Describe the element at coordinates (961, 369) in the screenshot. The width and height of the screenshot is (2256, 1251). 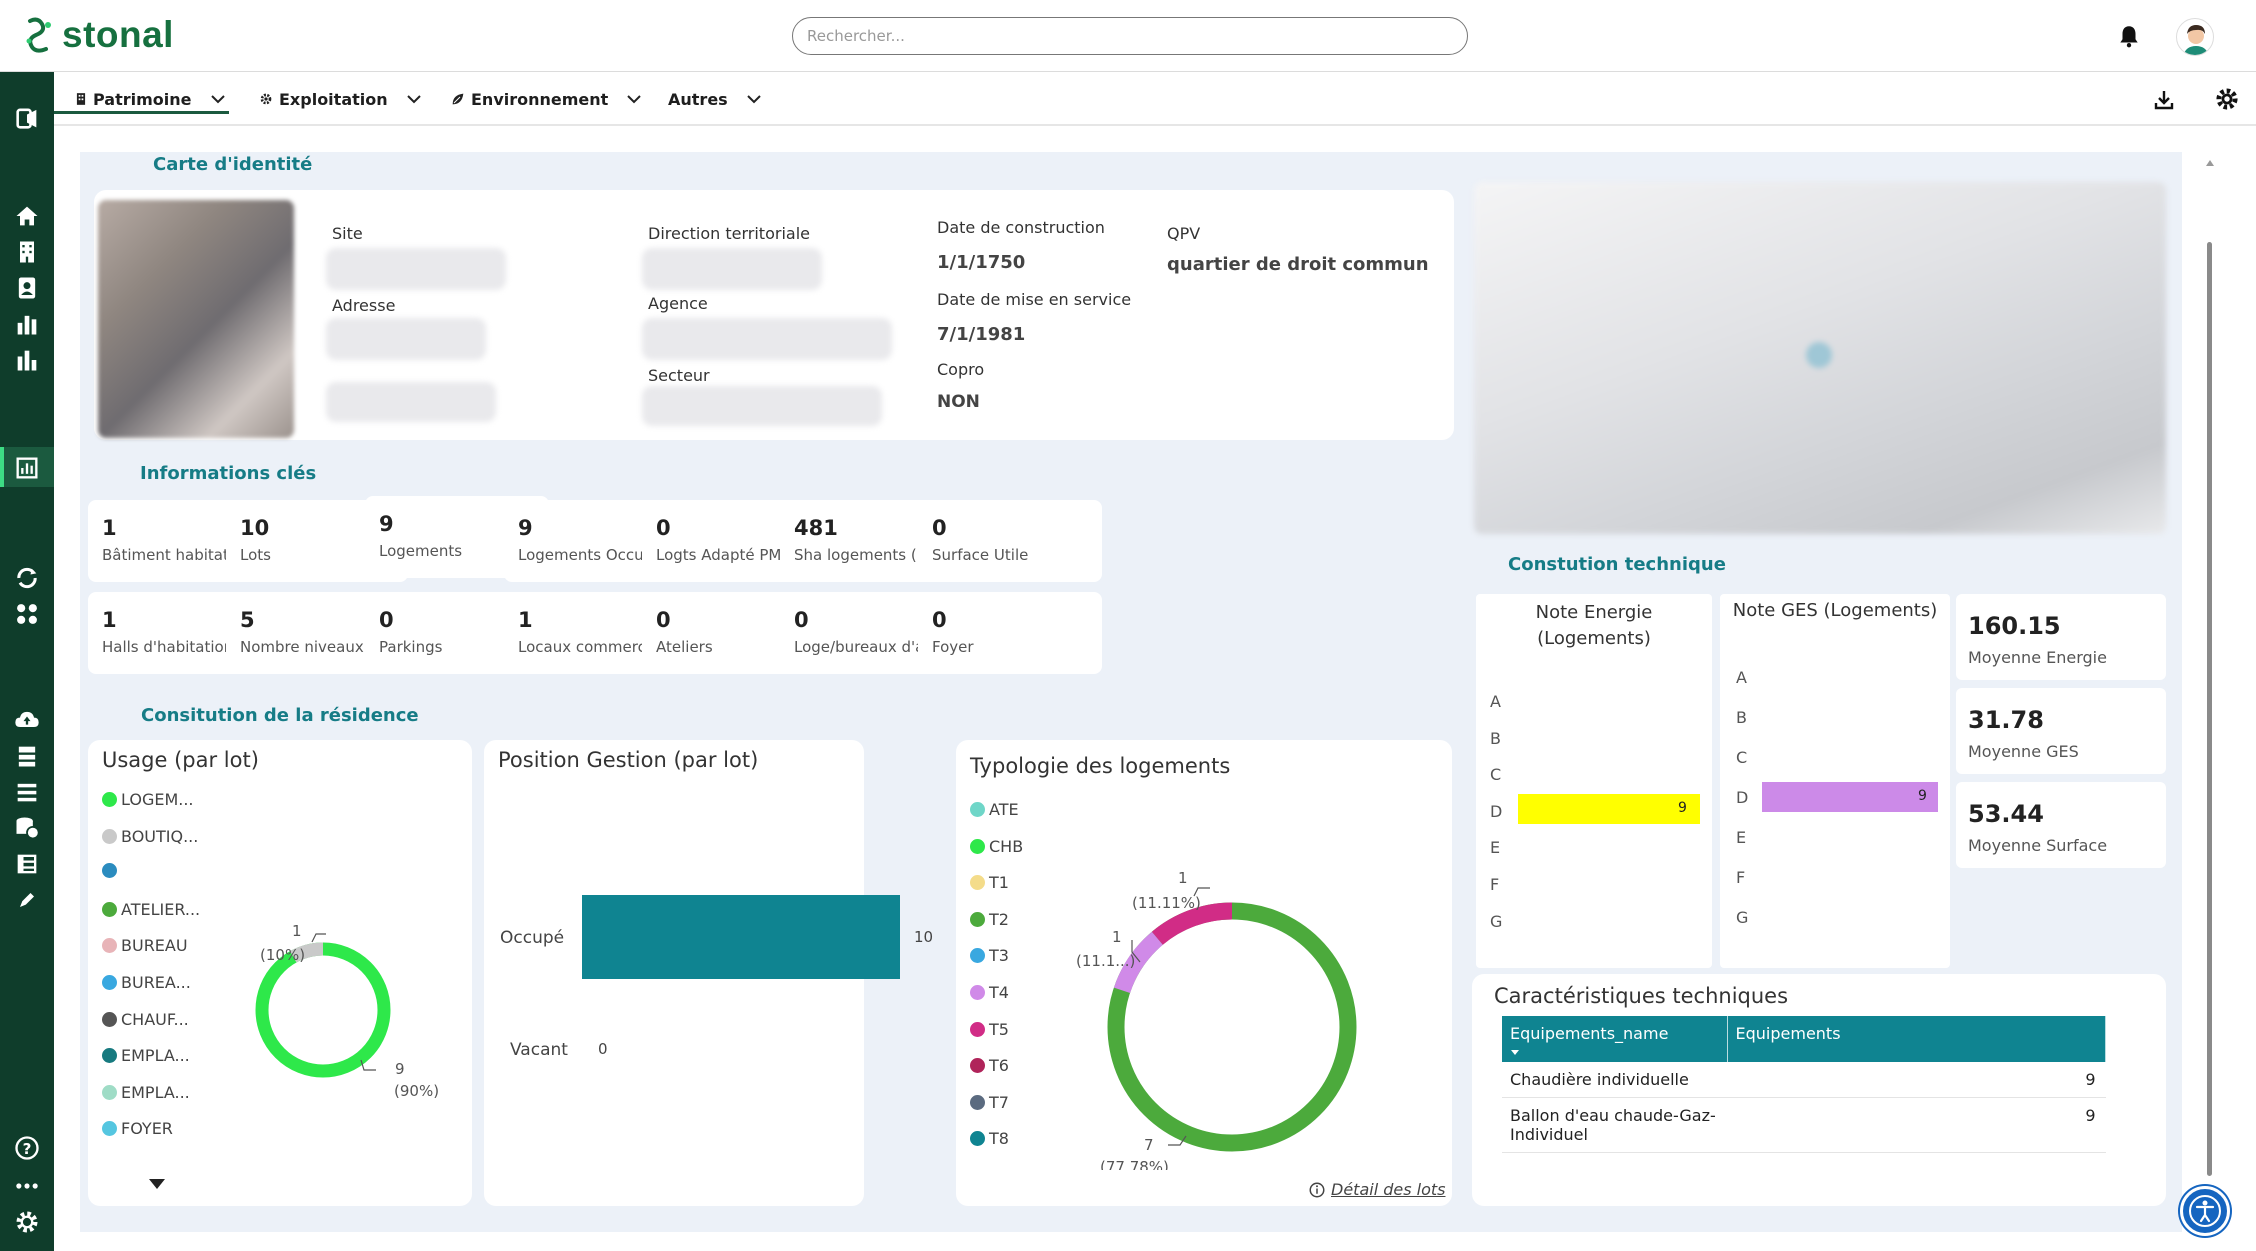
I see `copro-label: Copro` at that location.